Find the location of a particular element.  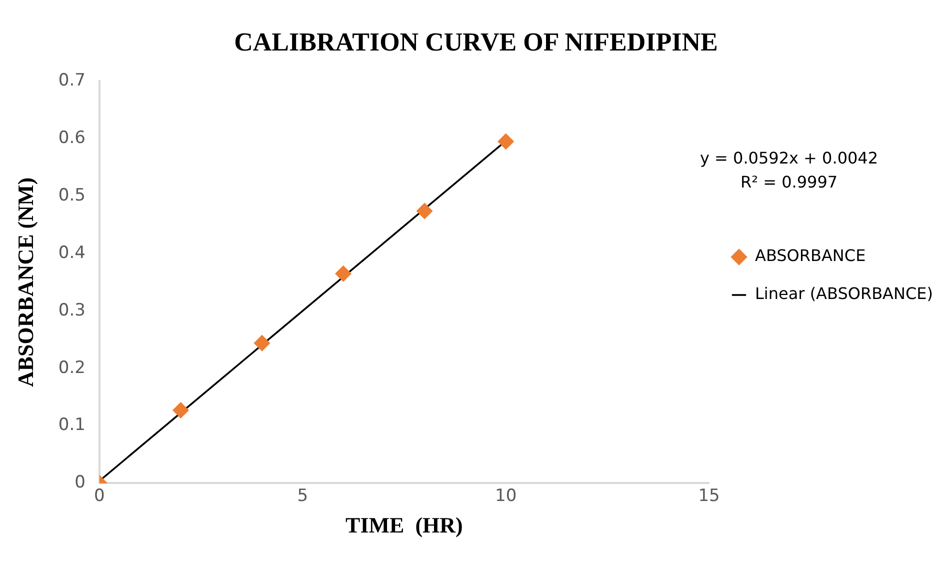

annotation: y = 0.0592x + 0.0042 is located at coordinates (789, 158).